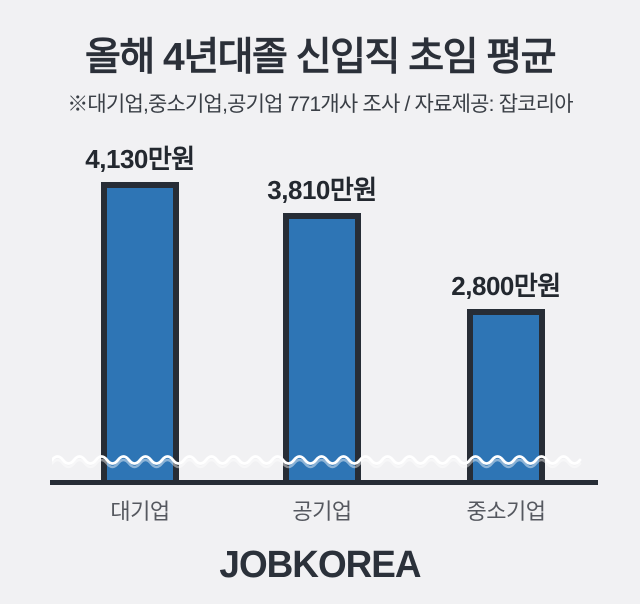 The image size is (640, 604). What do you see at coordinates (324, 482) in the screenshot?
I see `x-axis-line` at bounding box center [324, 482].